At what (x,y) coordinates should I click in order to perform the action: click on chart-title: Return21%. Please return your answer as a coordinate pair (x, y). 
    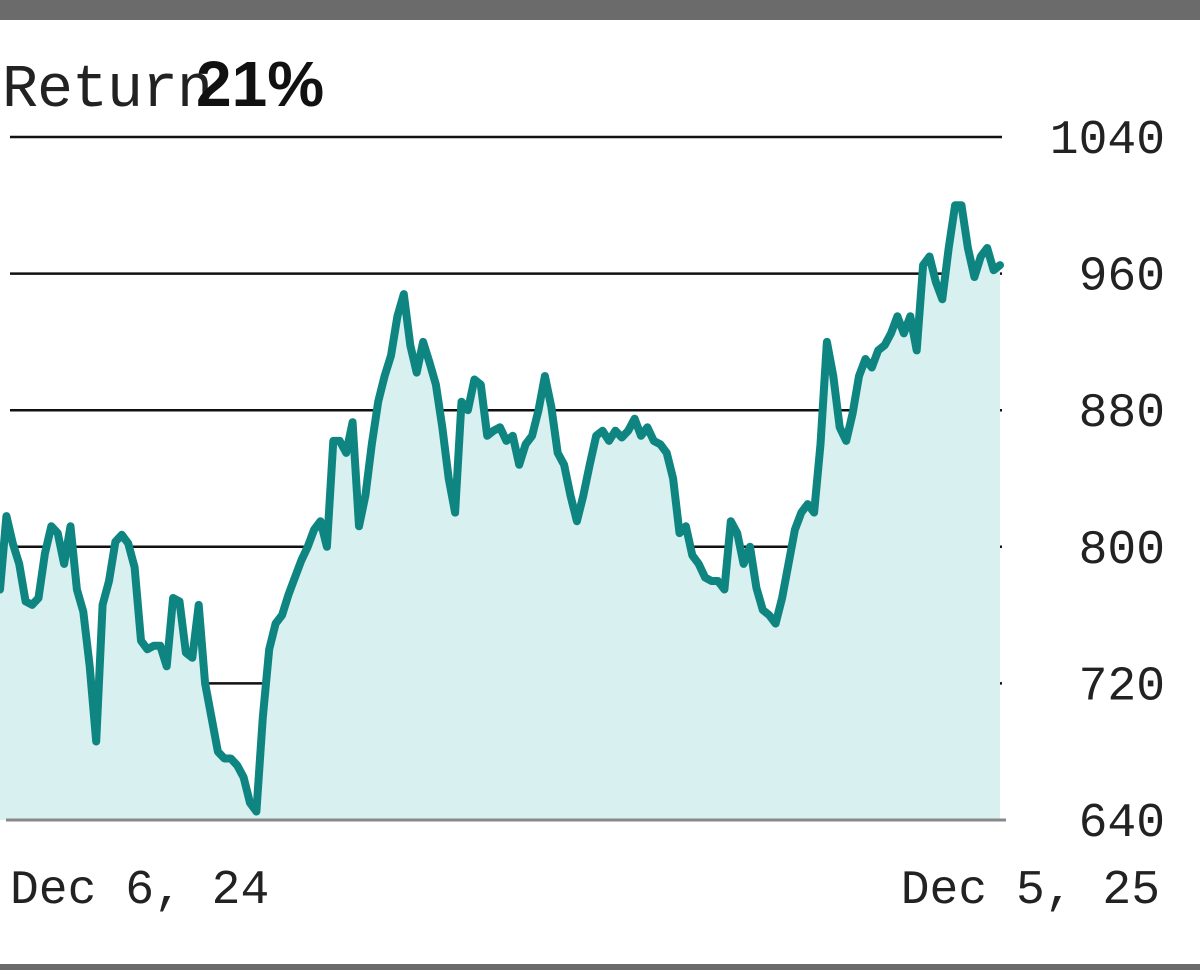
    Looking at the image, I should click on (163, 86).